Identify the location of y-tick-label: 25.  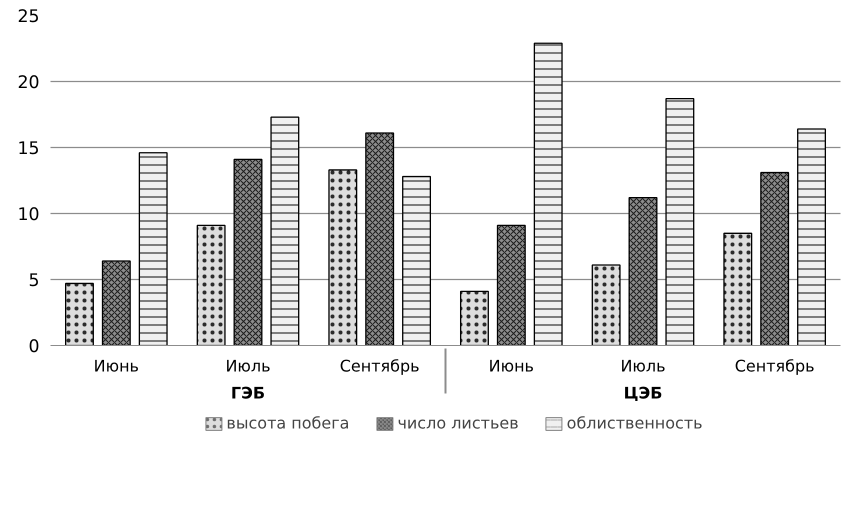
(28, 17).